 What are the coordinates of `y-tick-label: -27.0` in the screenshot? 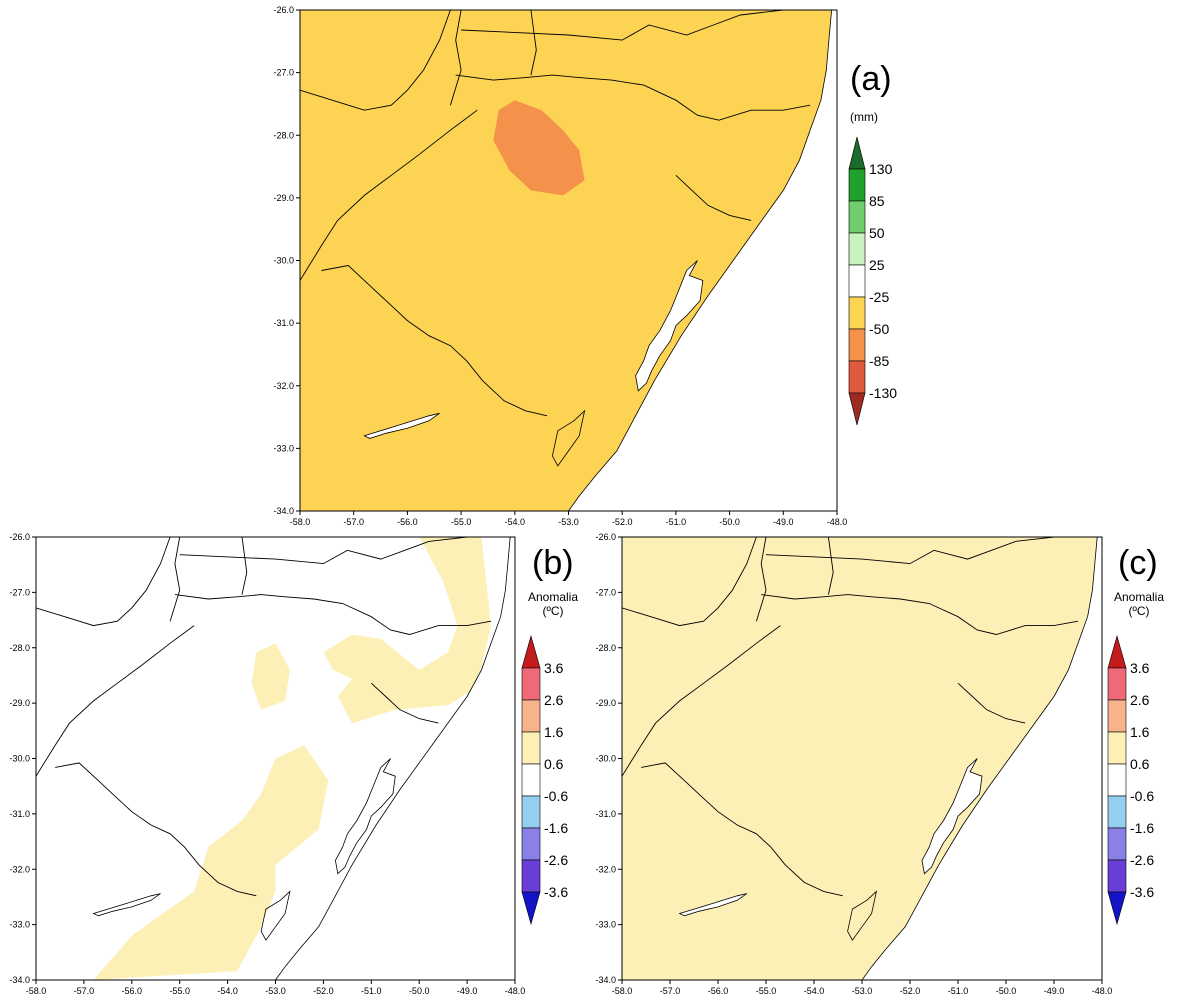 It's located at (283, 73).